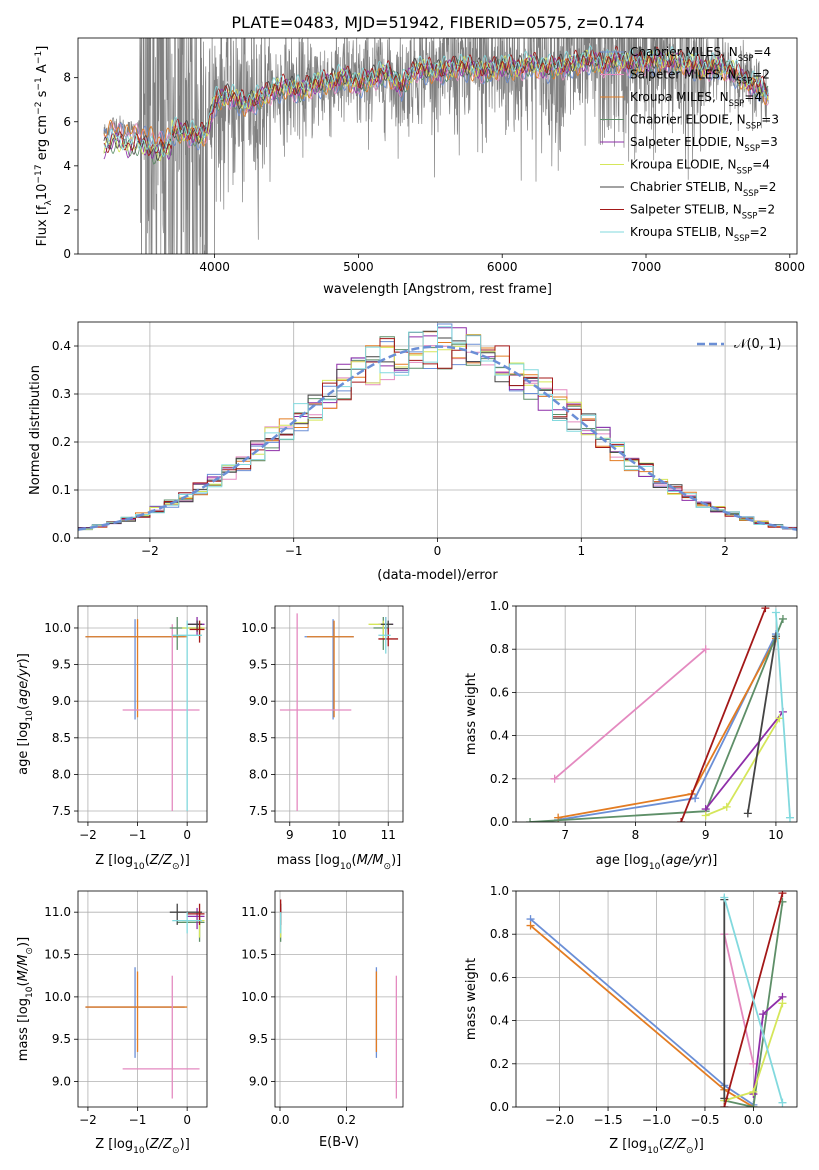  Describe the element at coordinates (279, 1120) in the screenshot. I see `x-tick-label: 0.0` at that location.